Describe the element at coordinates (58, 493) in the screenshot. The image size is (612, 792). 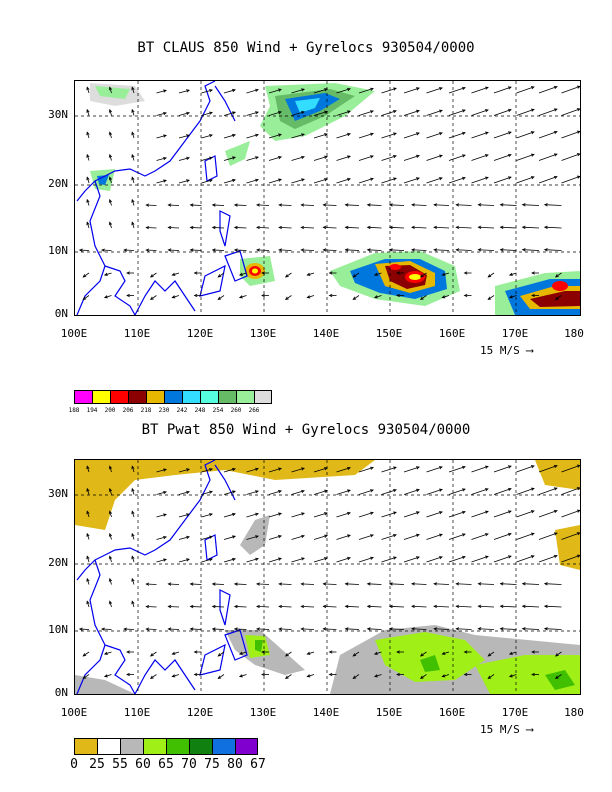
I see `y-tick-label: 30N` at that location.